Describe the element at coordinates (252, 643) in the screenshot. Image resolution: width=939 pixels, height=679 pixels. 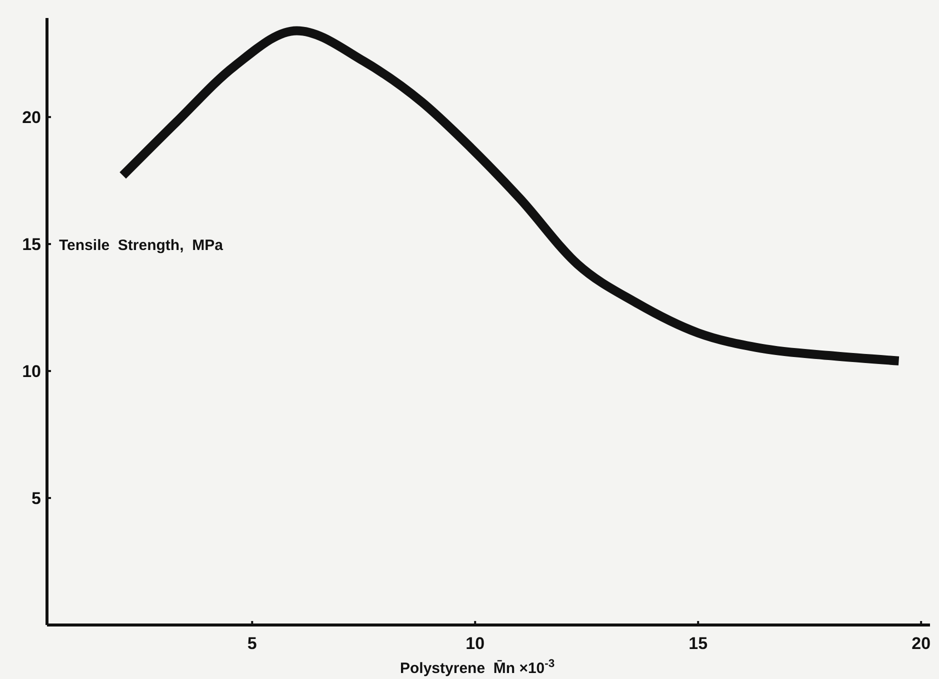
I see `x-tick-label: 5` at that location.